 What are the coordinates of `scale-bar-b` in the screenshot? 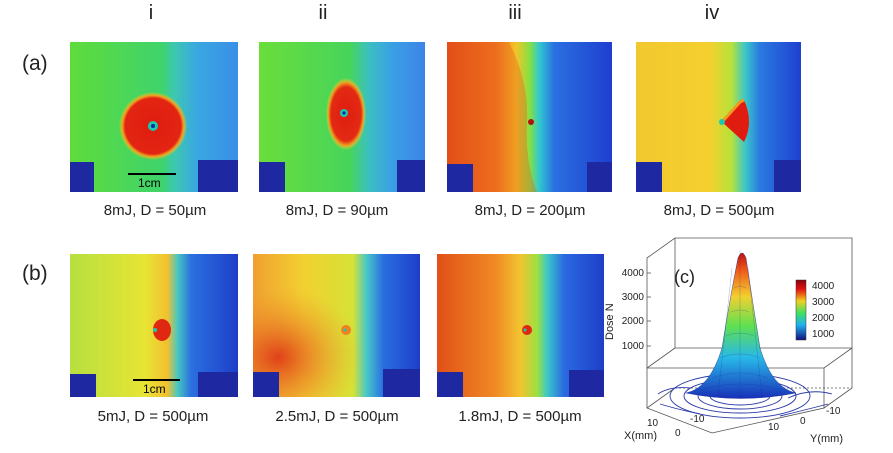 It's located at (156, 380).